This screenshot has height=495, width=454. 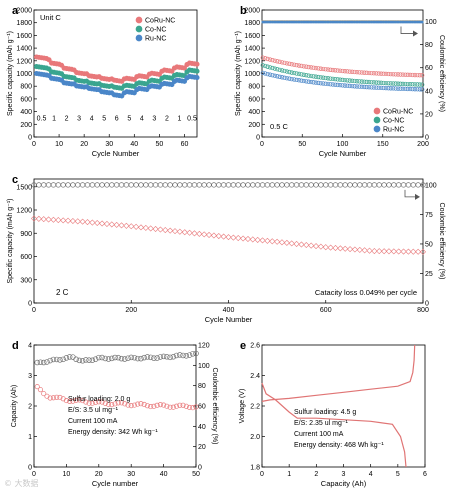 What do you see at coordinates (302, 144) in the screenshot?
I see `x-tick-label-b: 50` at bounding box center [302, 144].